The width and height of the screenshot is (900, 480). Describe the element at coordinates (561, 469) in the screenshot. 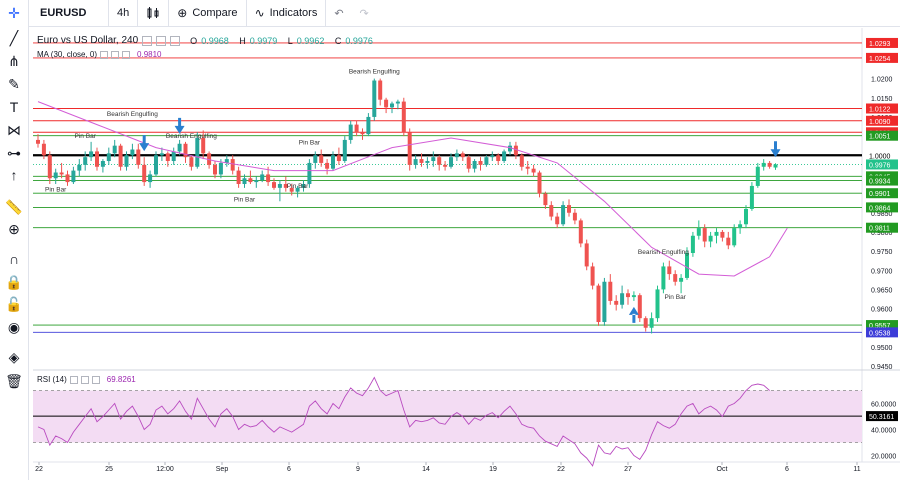

I see `x-tick-label: 22` at that location.